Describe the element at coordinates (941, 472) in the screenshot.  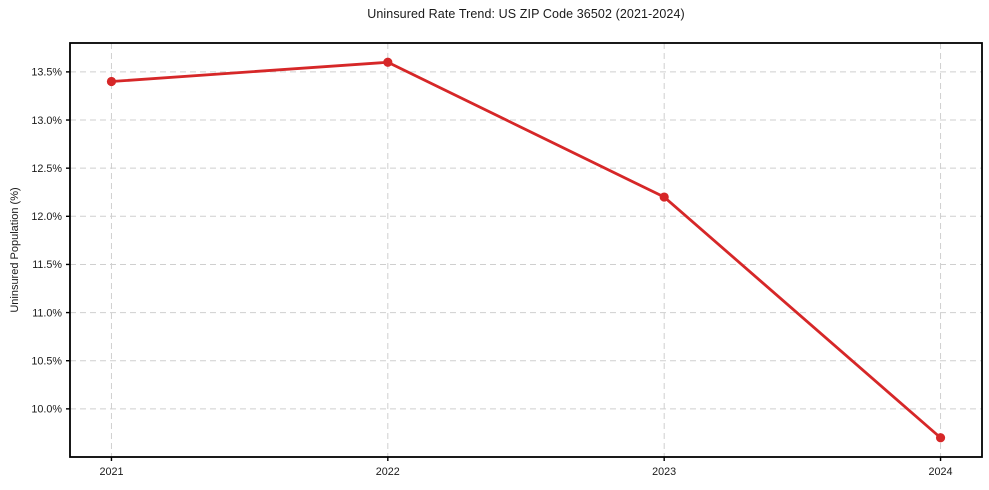
I see `x-tick-label: 2024` at that location.